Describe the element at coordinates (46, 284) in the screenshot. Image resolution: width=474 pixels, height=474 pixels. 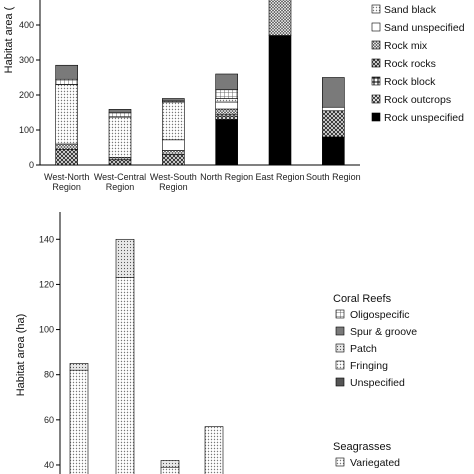
I see `y-tick-label-2: 120` at that location.